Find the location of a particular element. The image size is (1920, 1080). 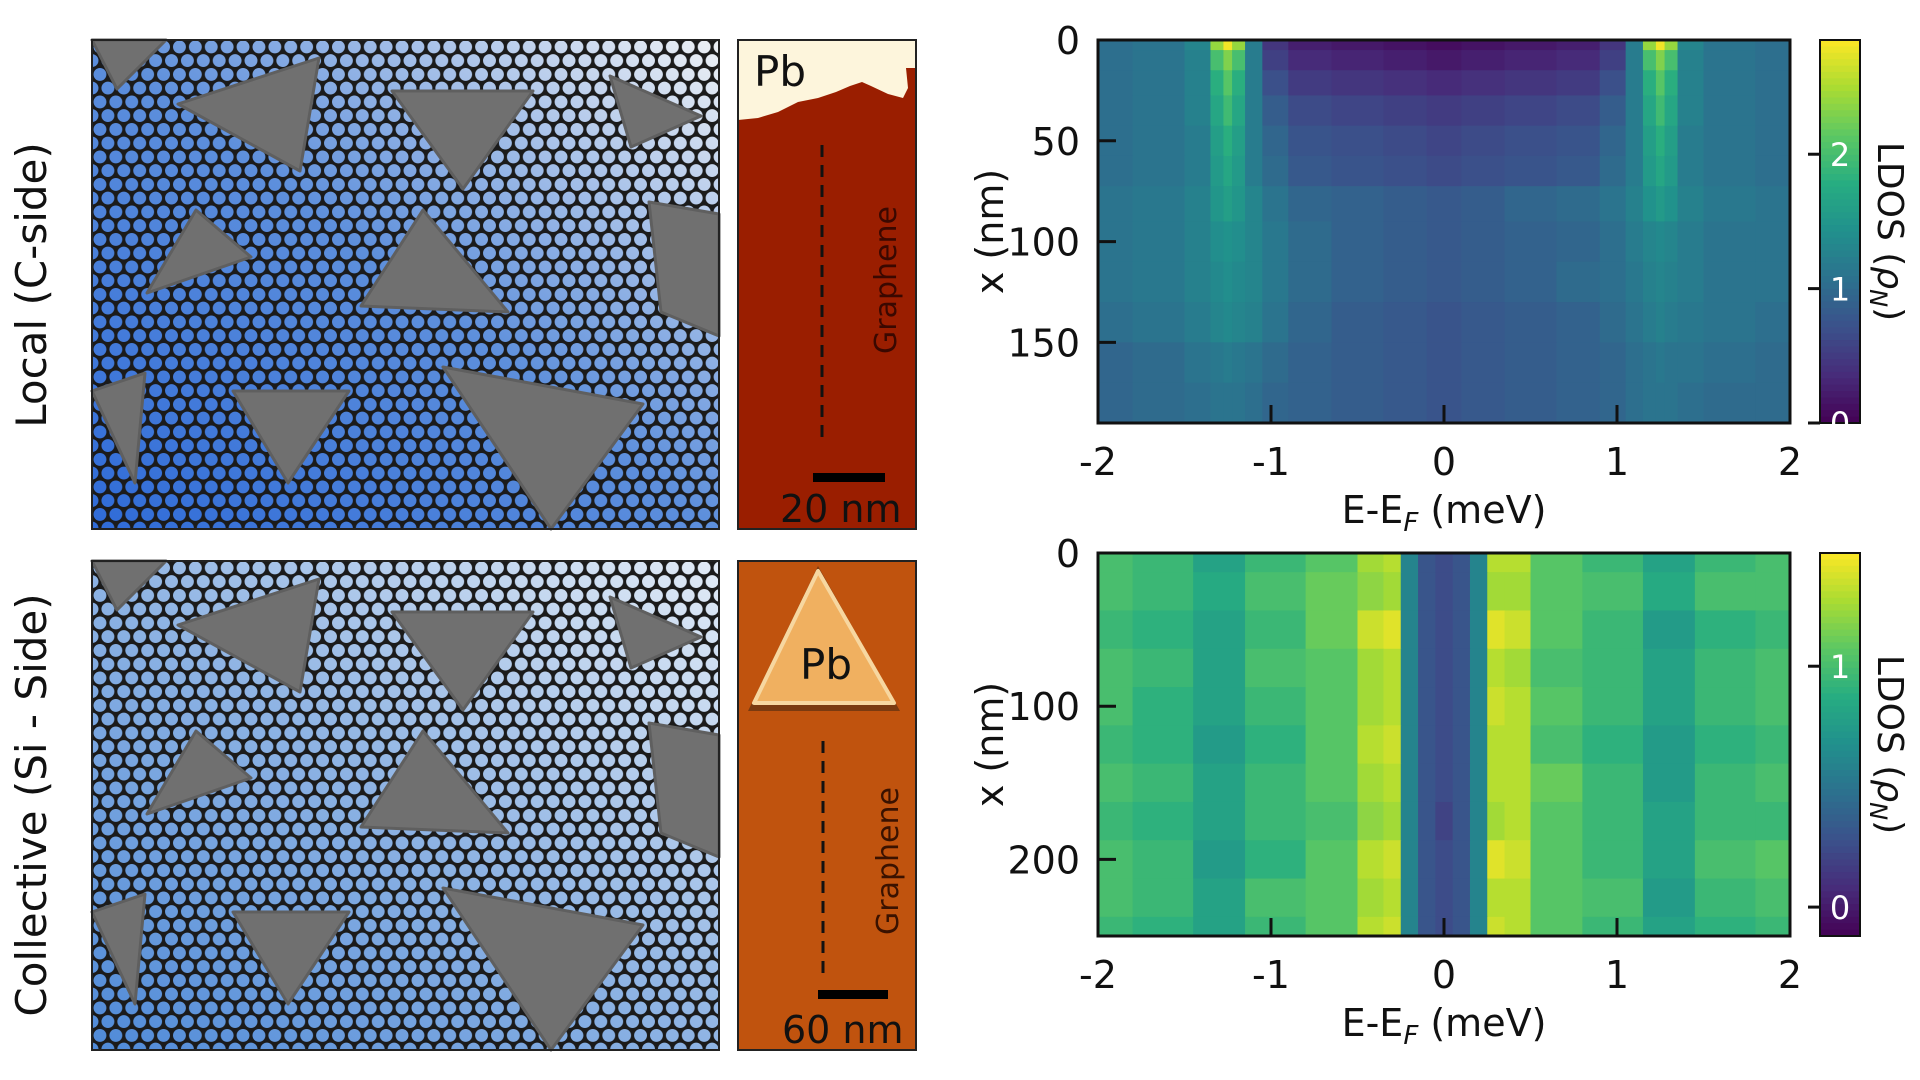

pb-label: Pb is located at coordinates (826, 664).